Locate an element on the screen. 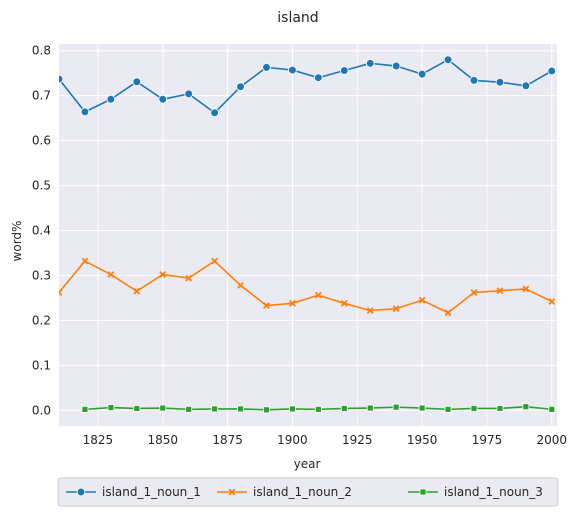  legend-frame is located at coordinates (308, 492).